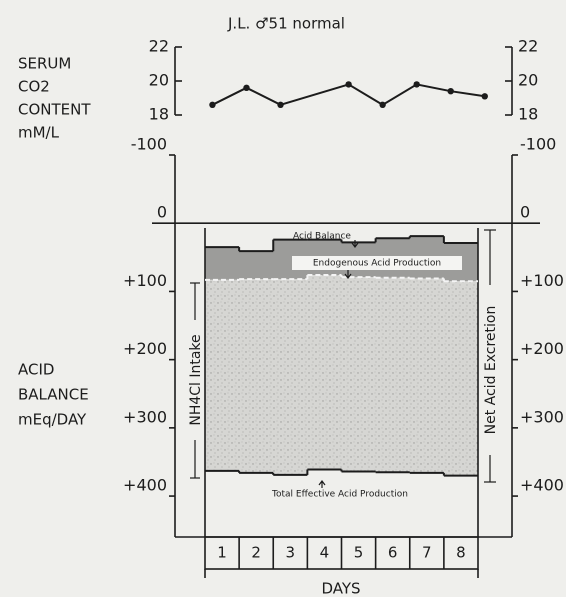 The image size is (566, 597). Describe the element at coordinates (39, 133) in the screenshot. I see `y-axis-label: mM/L` at that location.